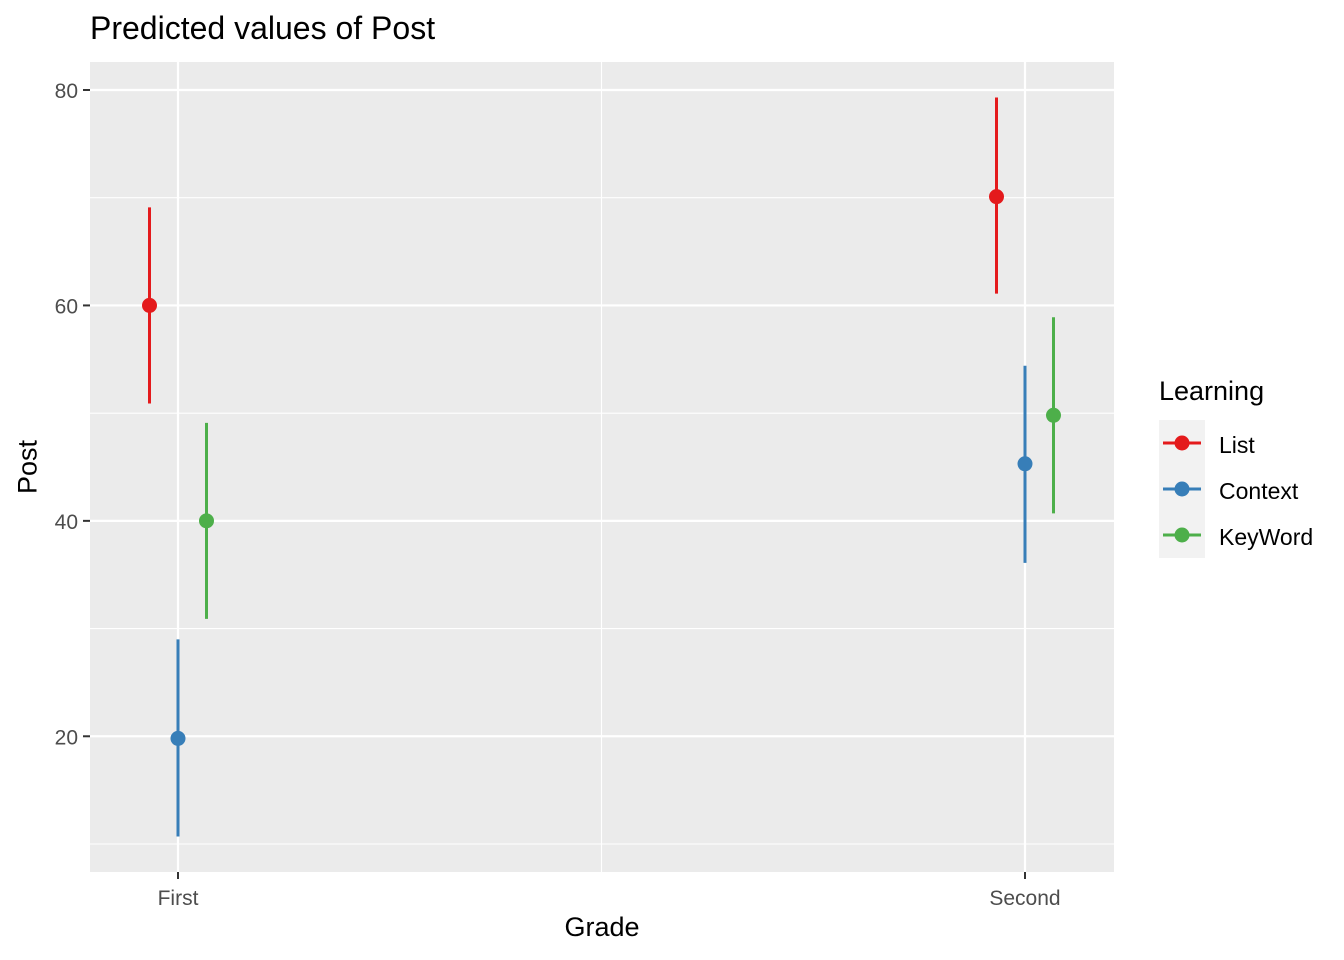 Image resolution: width=1344 pixels, height=960 pixels. I want to click on legend-label-keyword: KeyWord, so click(1266, 537).